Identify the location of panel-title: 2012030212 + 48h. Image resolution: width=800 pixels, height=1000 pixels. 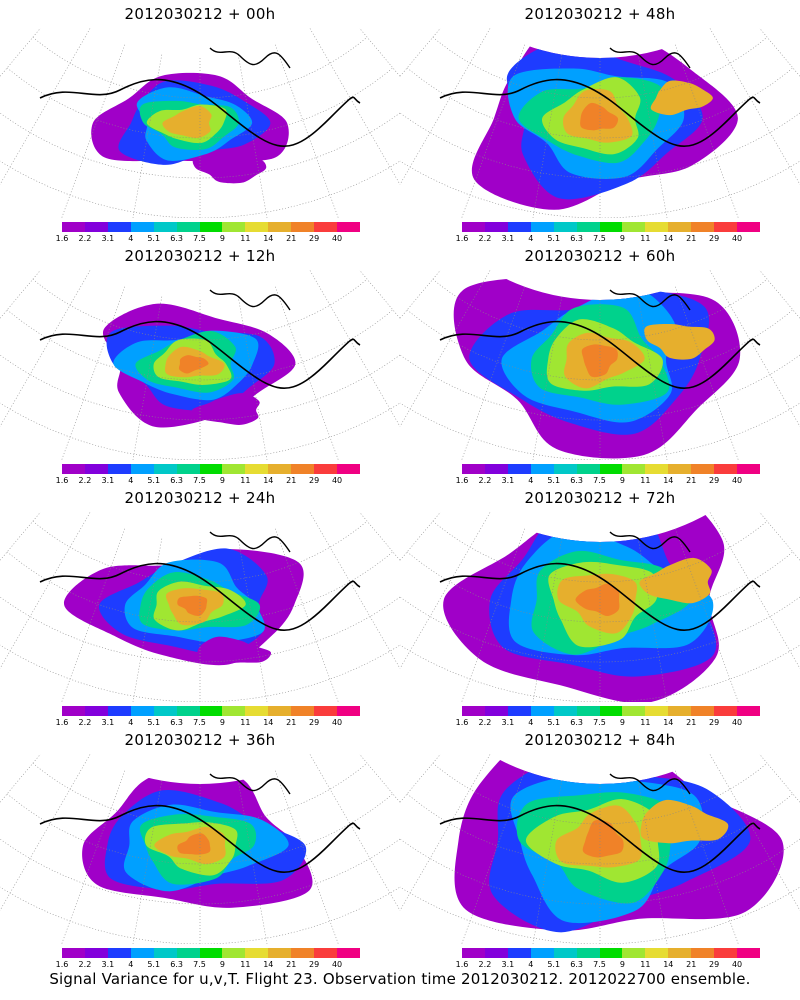
(600, 14).